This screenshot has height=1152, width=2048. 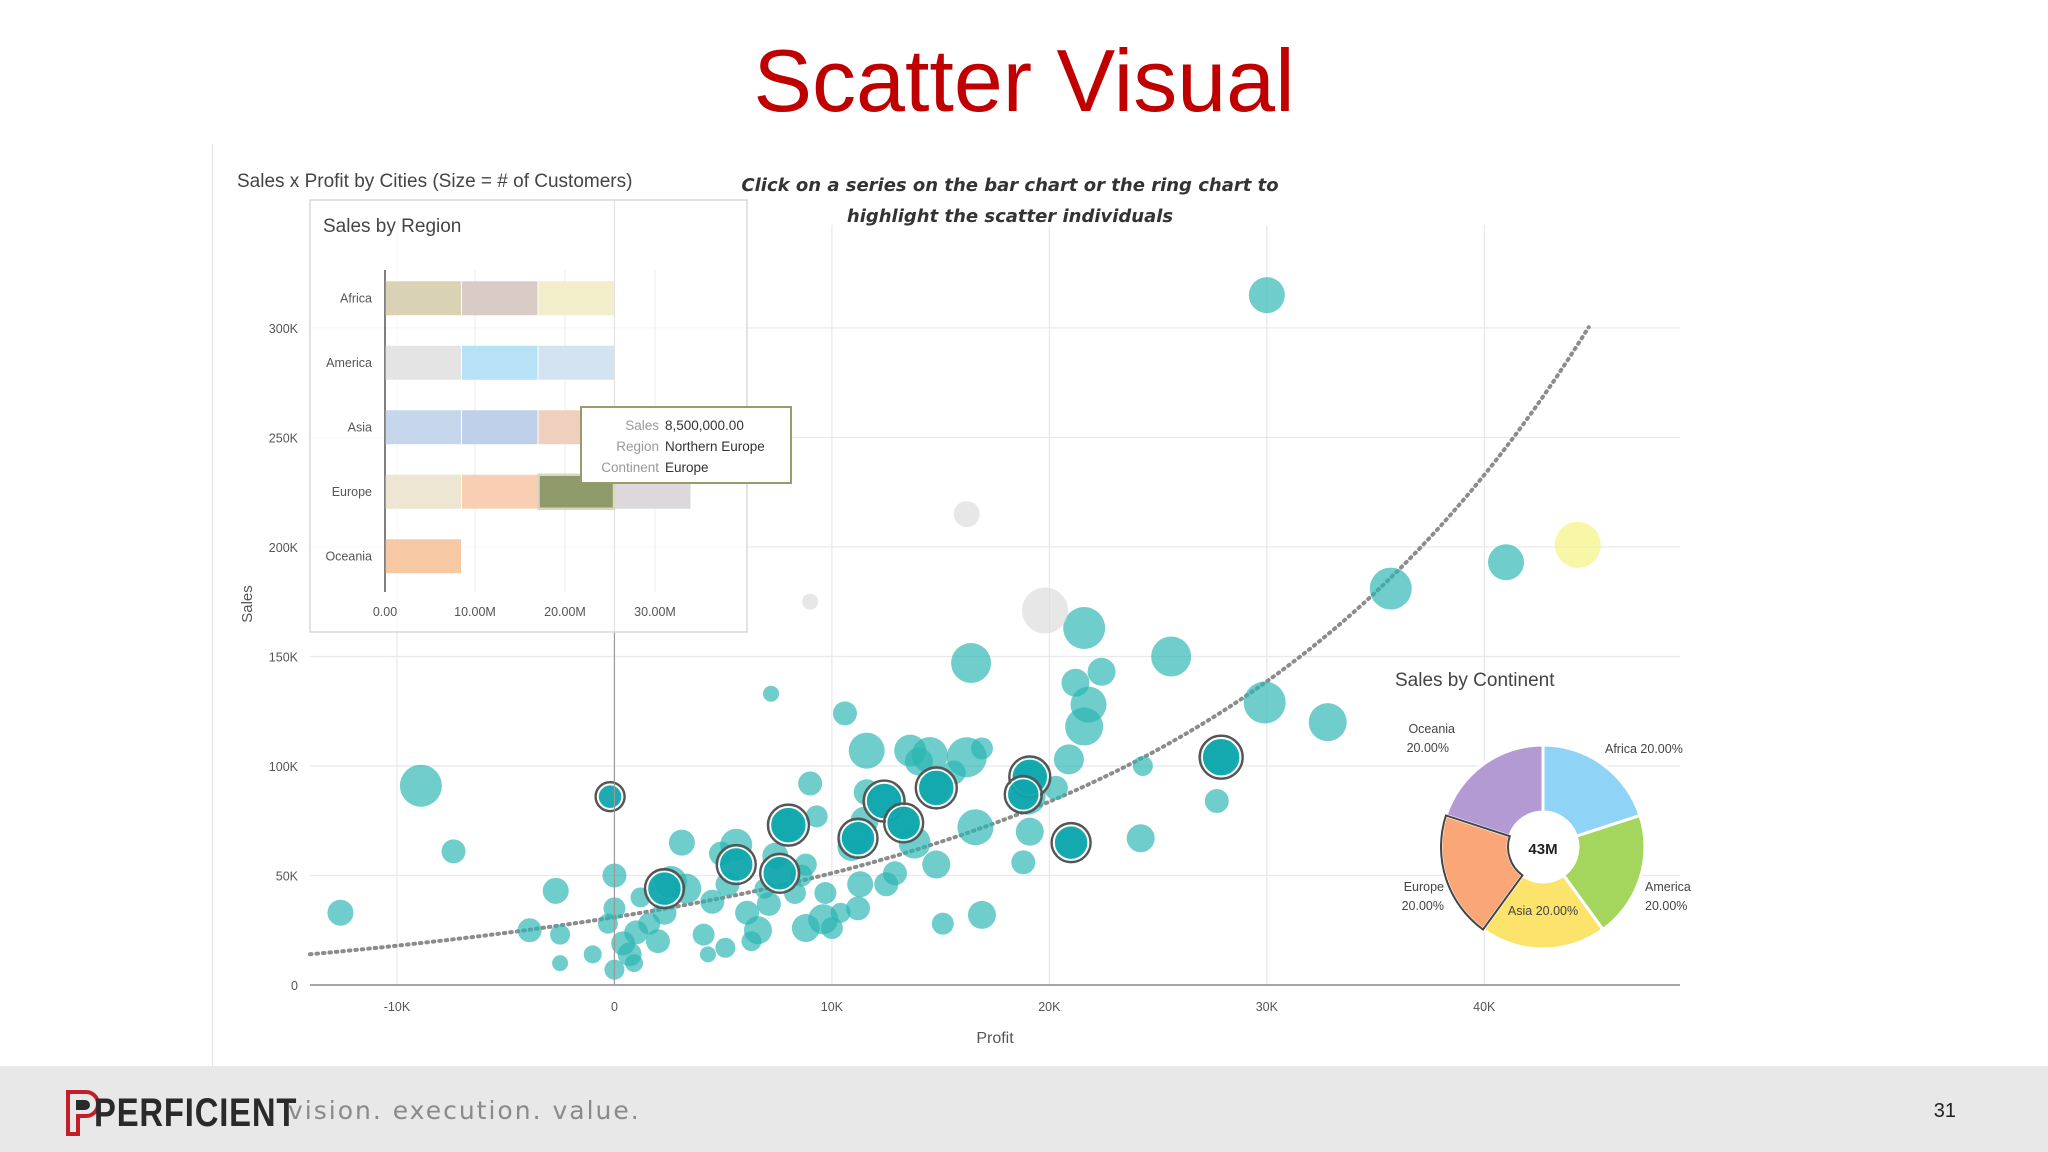 I want to click on ring-chart-title: Sales by Continent, so click(x=1475, y=680).